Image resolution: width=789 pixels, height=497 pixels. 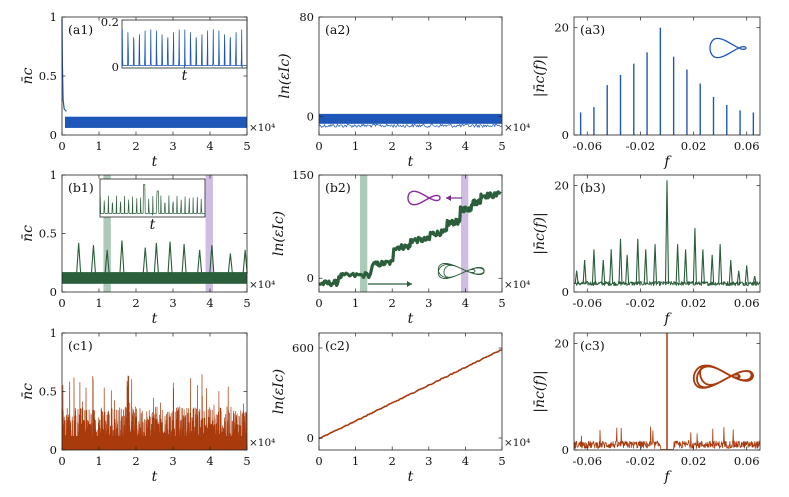 I want to click on panel-label: (c1), so click(x=80, y=345).